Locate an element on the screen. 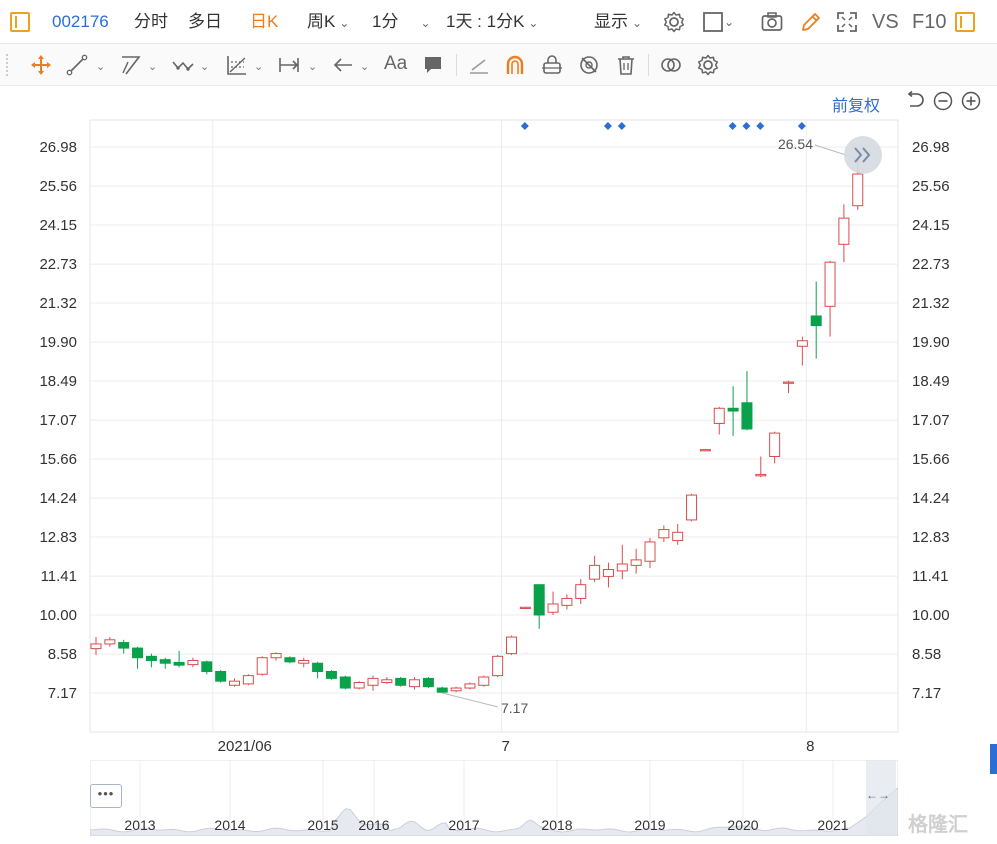 The width and height of the screenshot is (997, 844). zoom-out-icon is located at coordinates (943, 101).